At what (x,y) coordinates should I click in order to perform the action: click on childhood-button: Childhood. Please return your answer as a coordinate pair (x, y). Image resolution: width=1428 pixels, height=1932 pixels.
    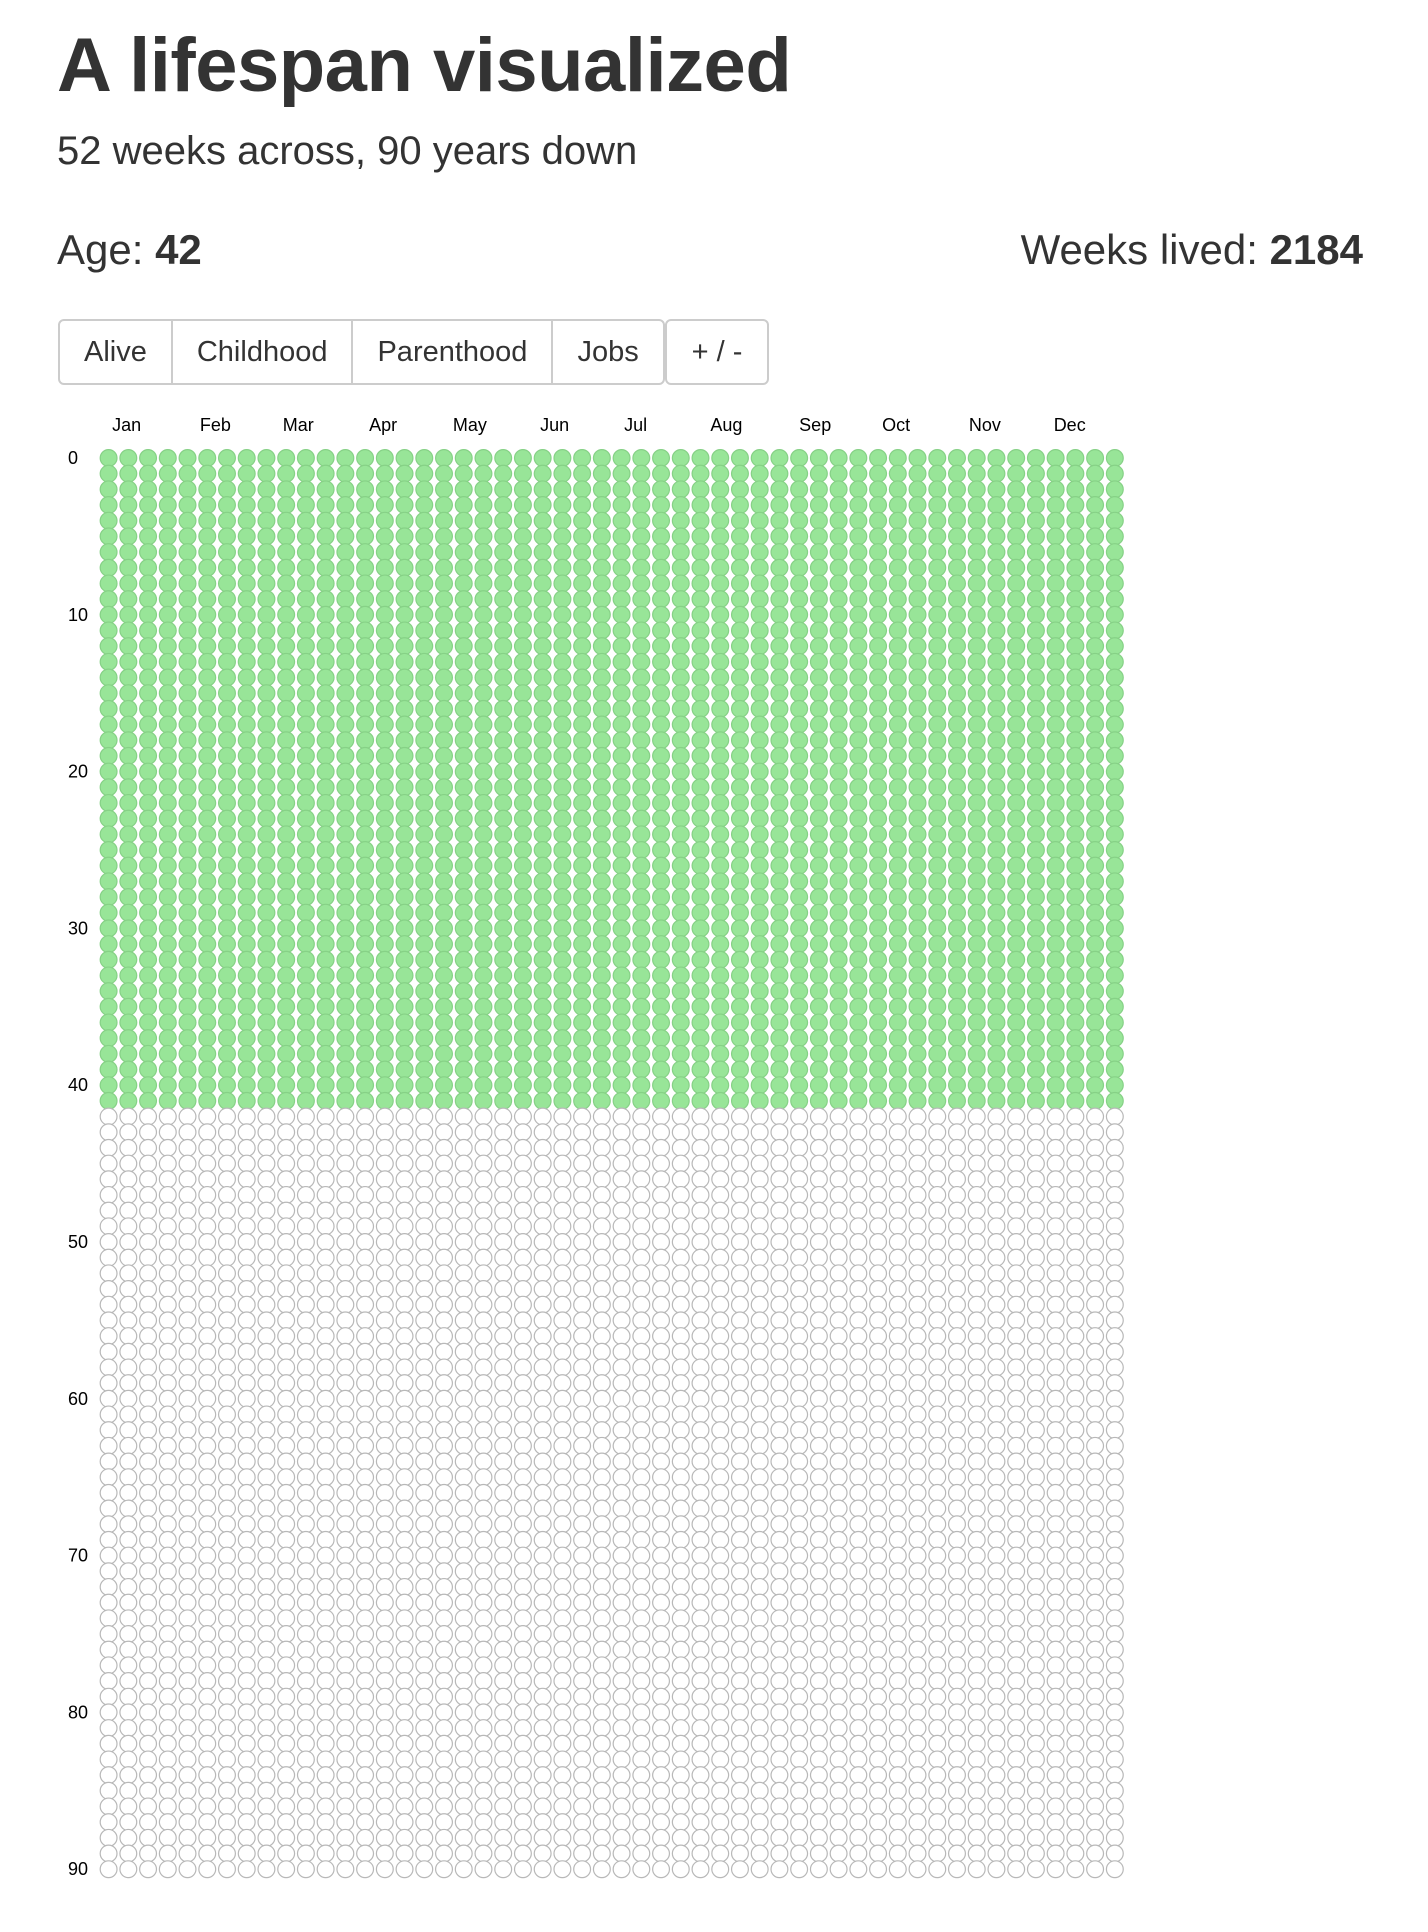
    Looking at the image, I should click on (262, 352).